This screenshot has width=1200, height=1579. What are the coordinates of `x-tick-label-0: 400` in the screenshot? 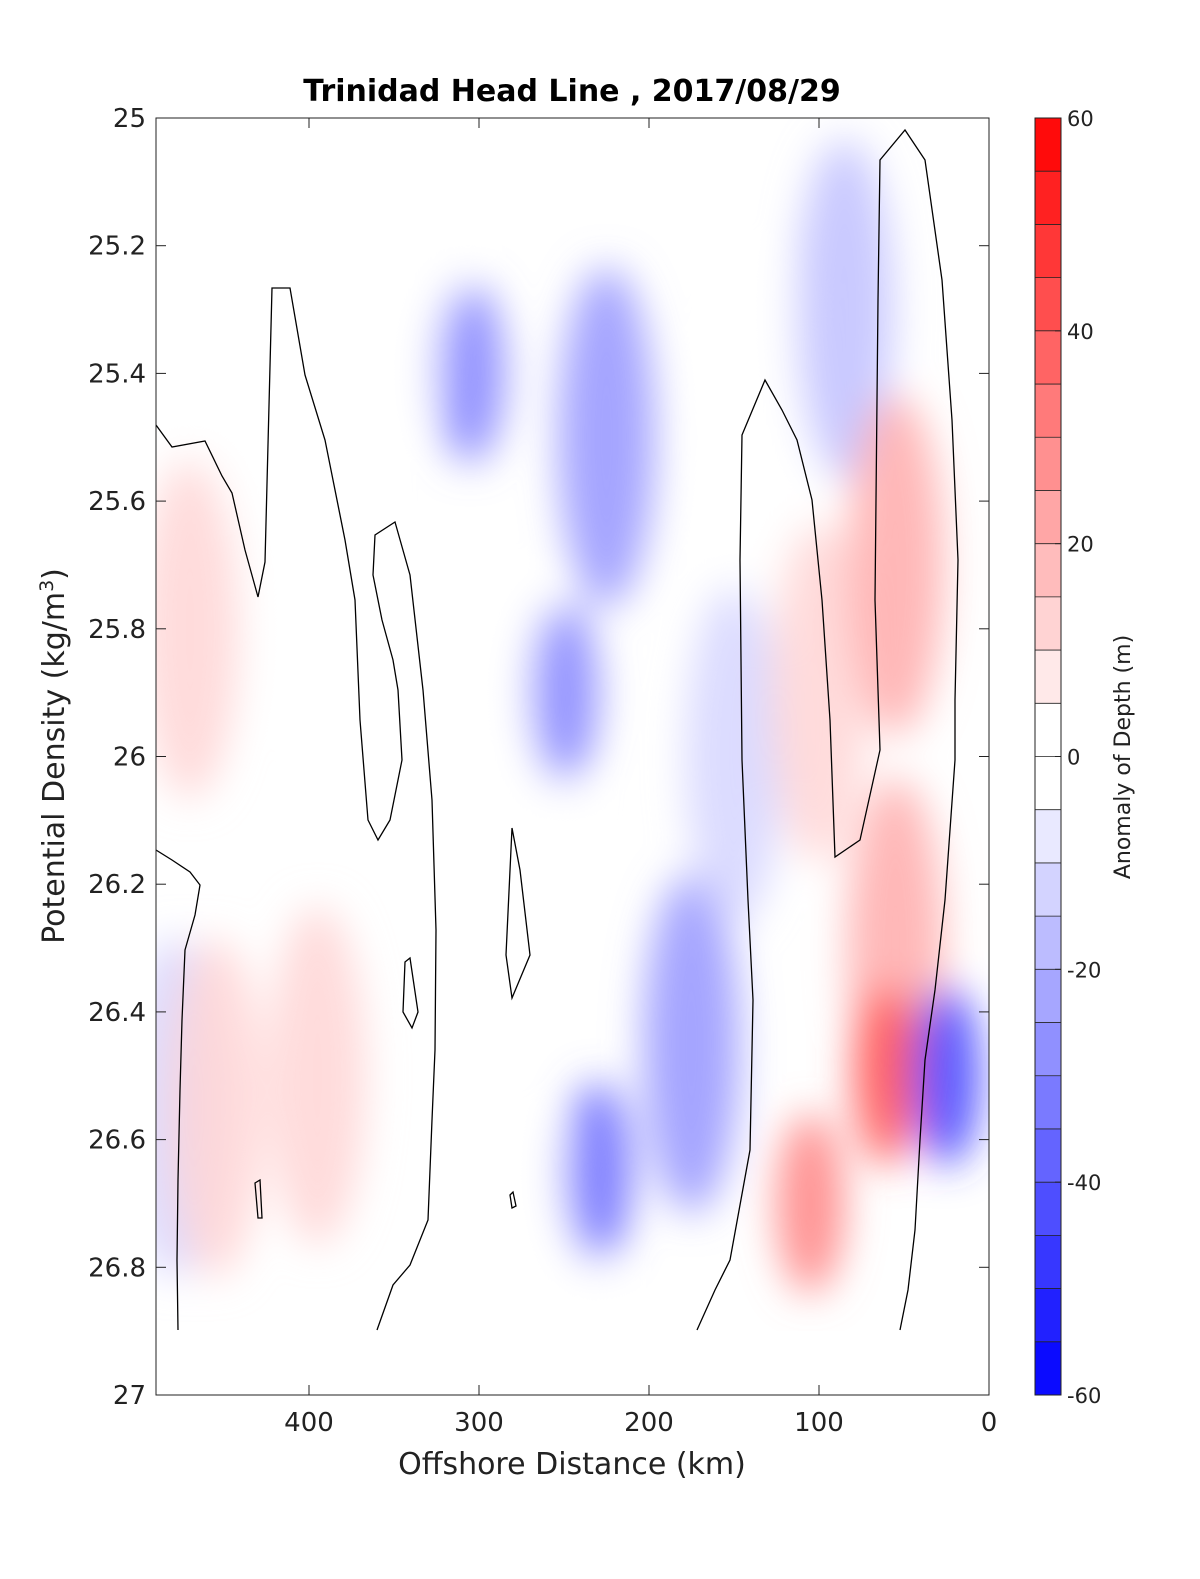 It's located at (309, 1423).